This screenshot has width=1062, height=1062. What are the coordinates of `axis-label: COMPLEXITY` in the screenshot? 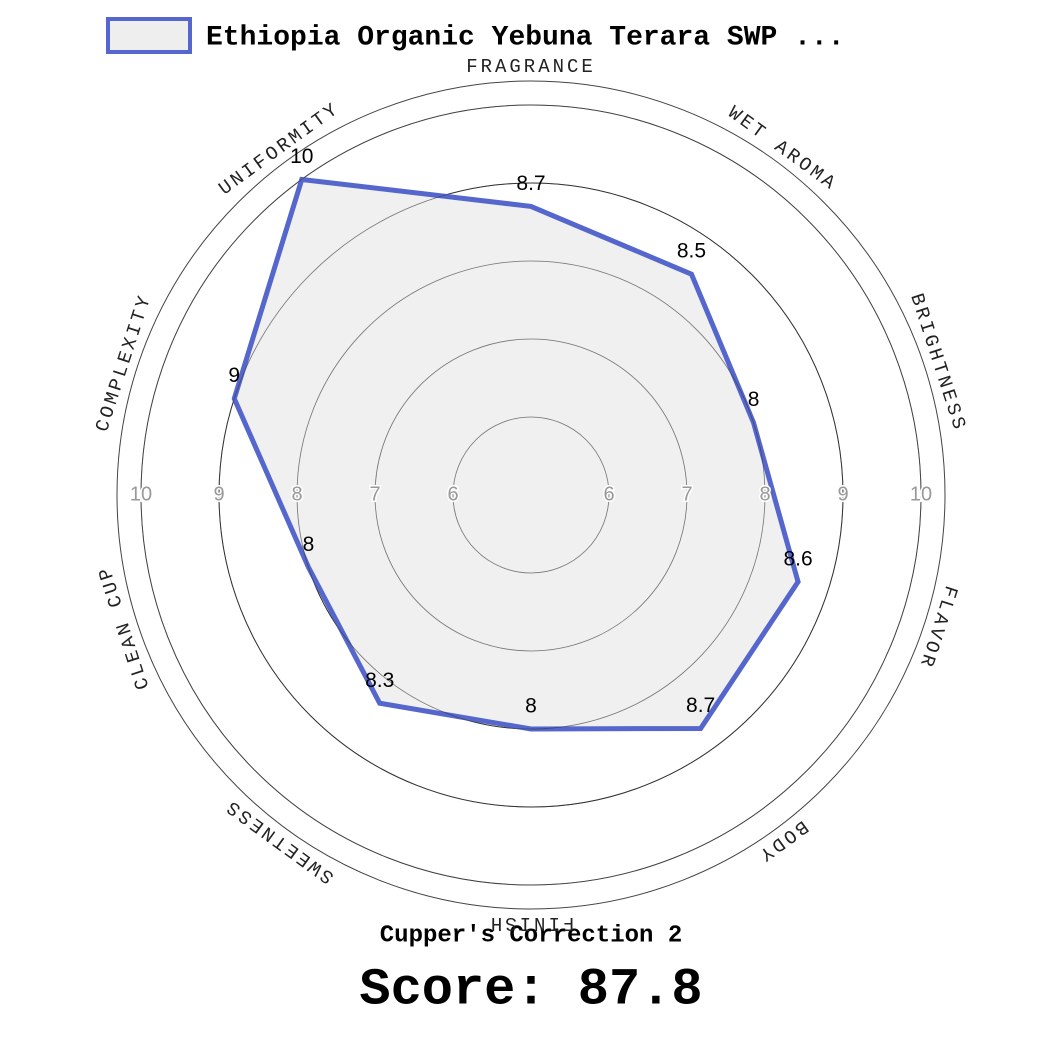 It's located at (123, 363).